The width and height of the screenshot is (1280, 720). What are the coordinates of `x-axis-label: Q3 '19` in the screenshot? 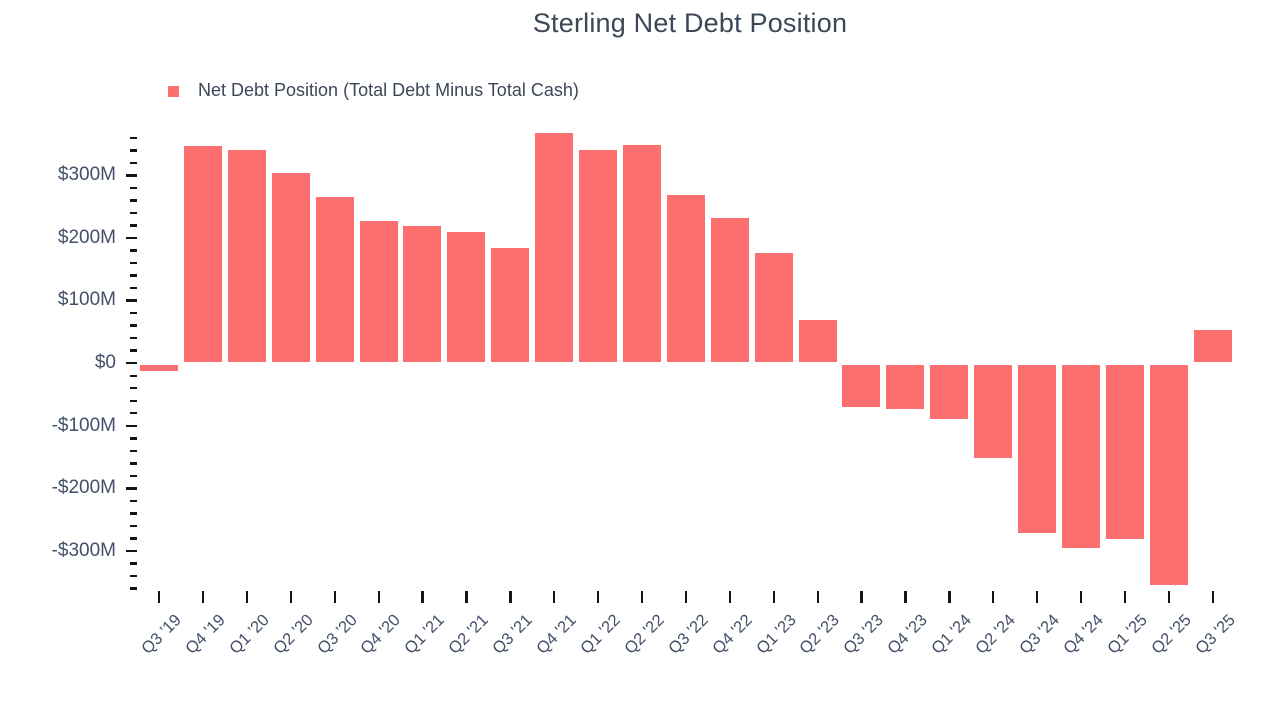 It's located at (161, 634).